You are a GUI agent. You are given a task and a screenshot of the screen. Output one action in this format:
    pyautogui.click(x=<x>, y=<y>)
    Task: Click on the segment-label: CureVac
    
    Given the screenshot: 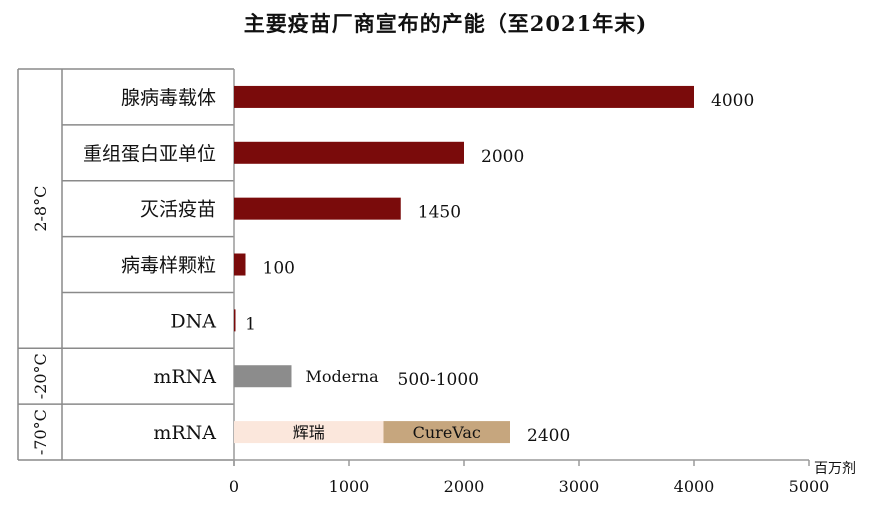 What is the action you would take?
    pyautogui.click(x=447, y=432)
    